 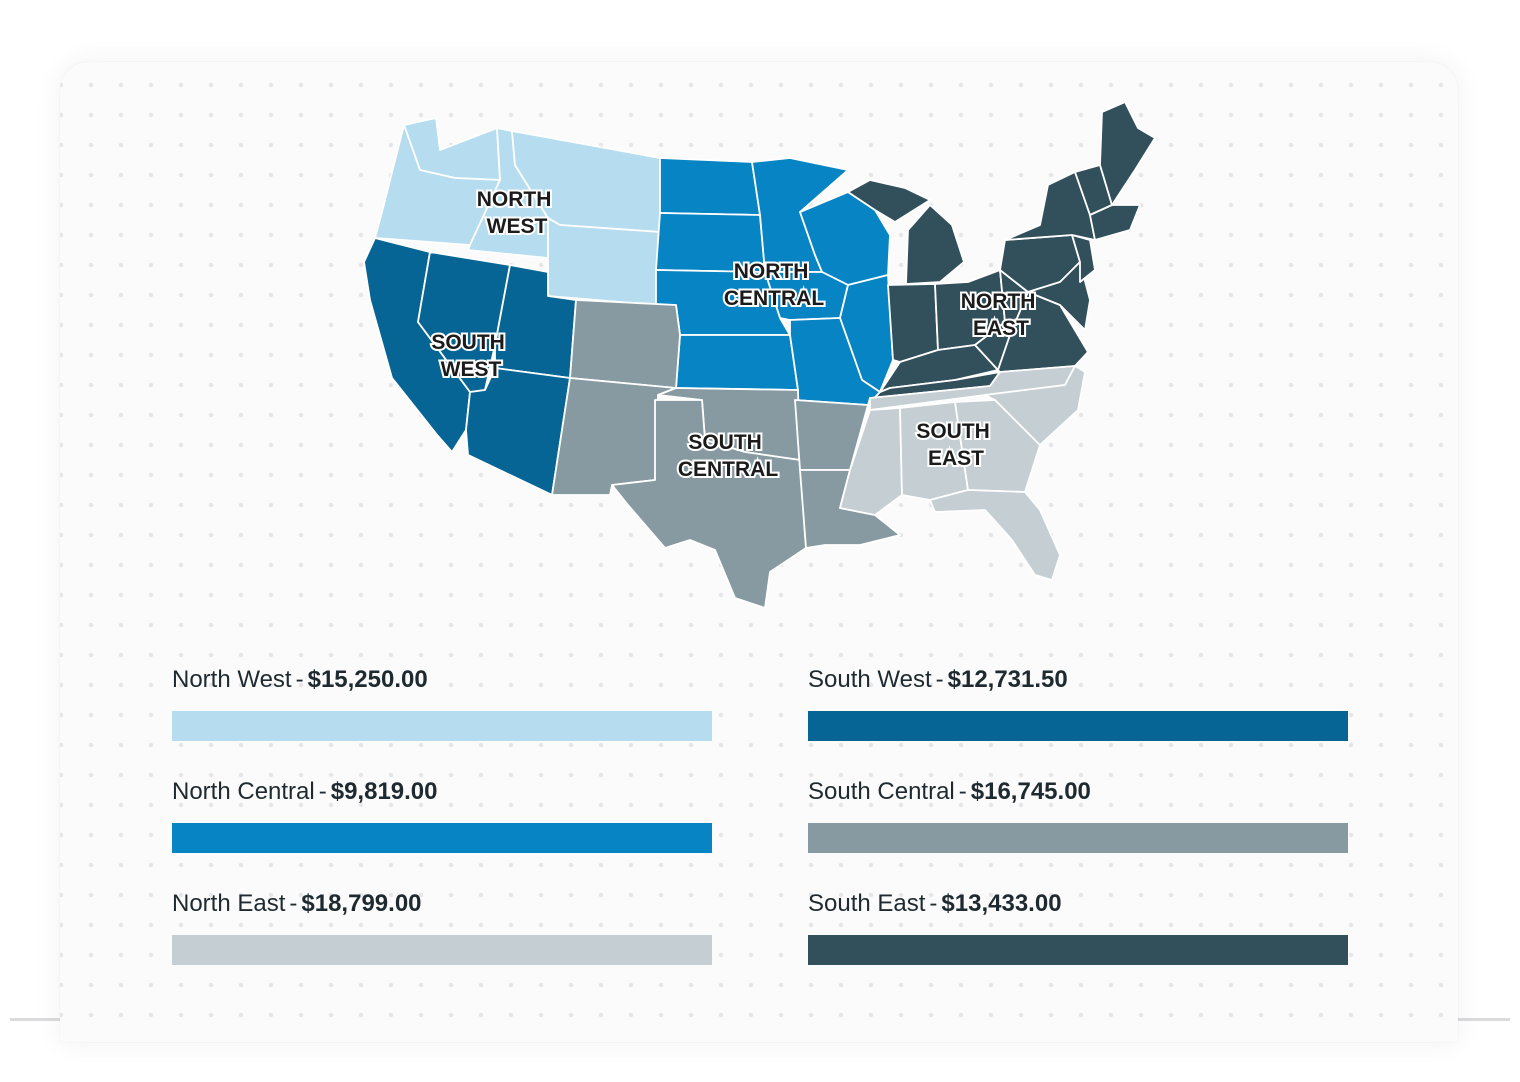 What do you see at coordinates (913, 323) in the screenshot?
I see `state-indiana` at bounding box center [913, 323].